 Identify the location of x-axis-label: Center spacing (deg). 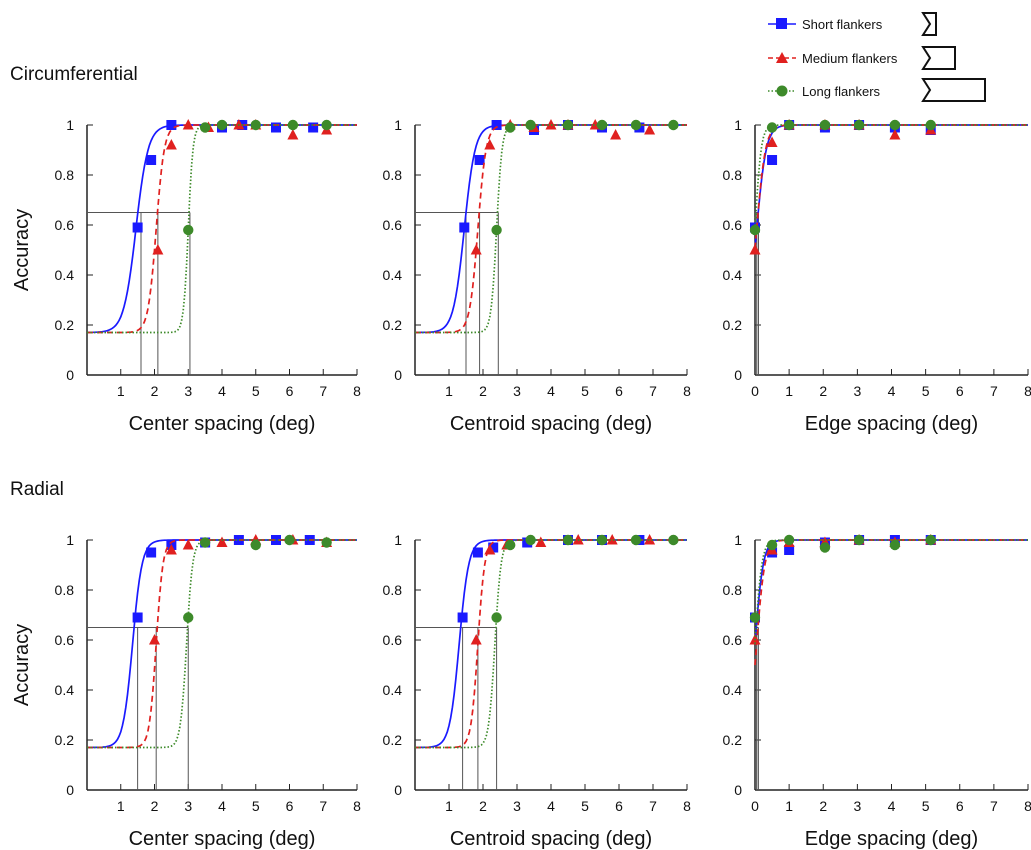
(222, 839).